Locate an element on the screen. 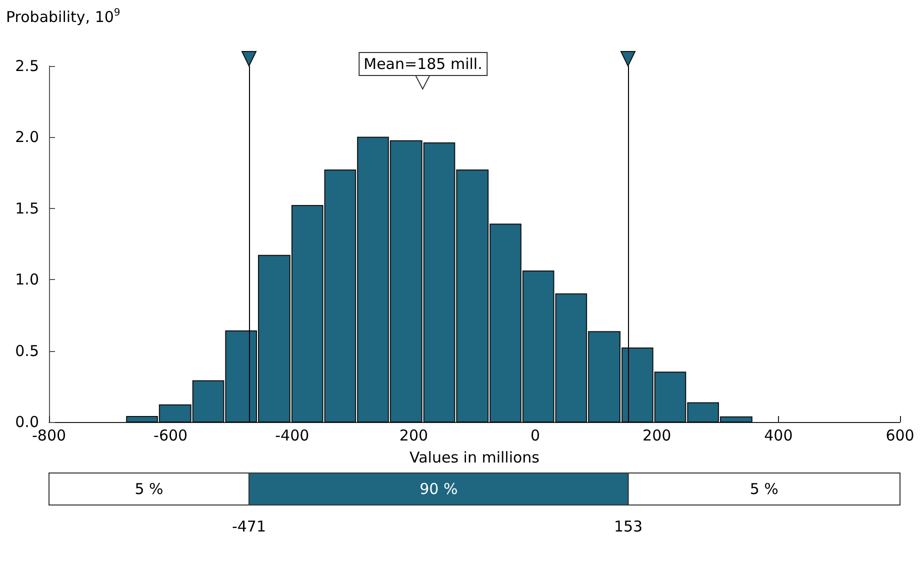 The image size is (921, 567). x-tick-label: 153 is located at coordinates (628, 527).